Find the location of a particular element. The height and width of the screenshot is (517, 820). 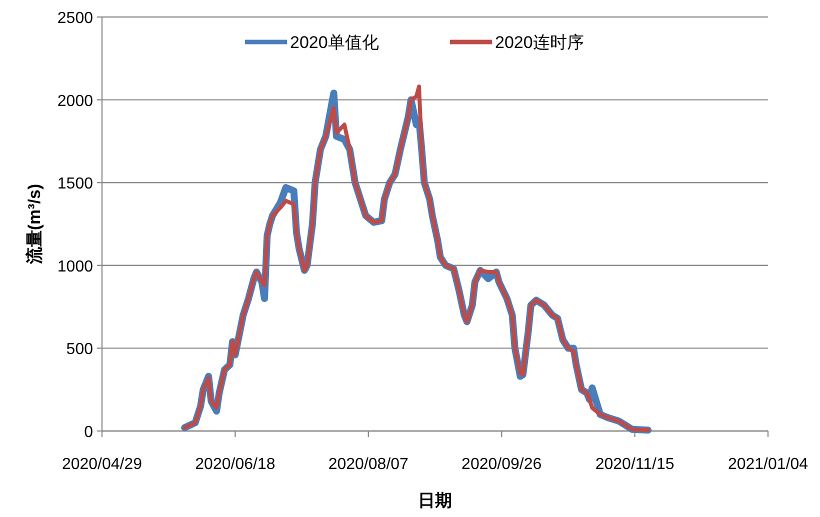

x-tick-label: 2020/09/26 is located at coordinates (502, 464).